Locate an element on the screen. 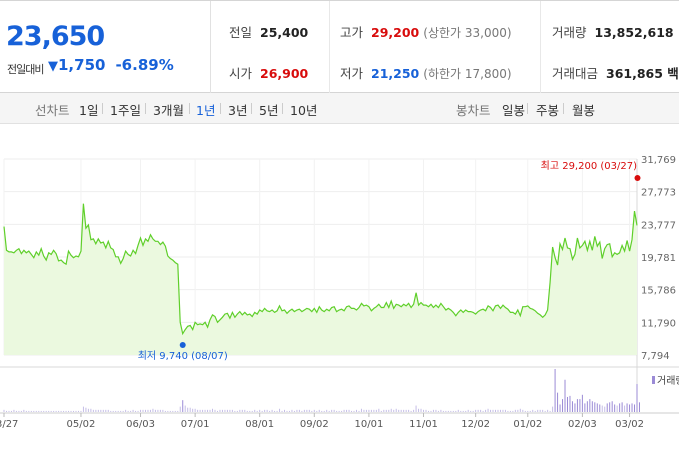  tab-daily: 일봉 is located at coordinates (514, 110).